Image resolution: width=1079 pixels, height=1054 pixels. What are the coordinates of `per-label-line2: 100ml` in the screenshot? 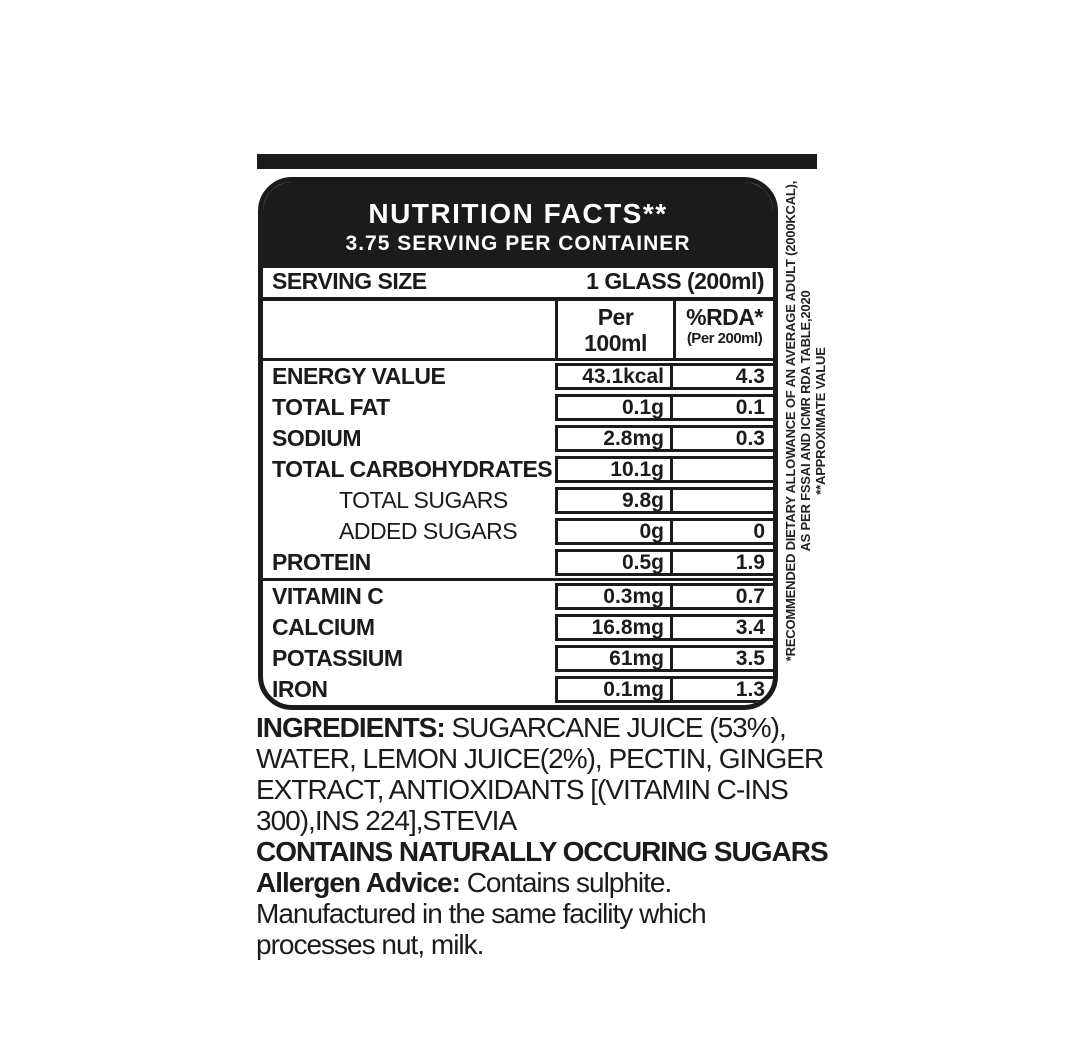 It's located at (615, 343).